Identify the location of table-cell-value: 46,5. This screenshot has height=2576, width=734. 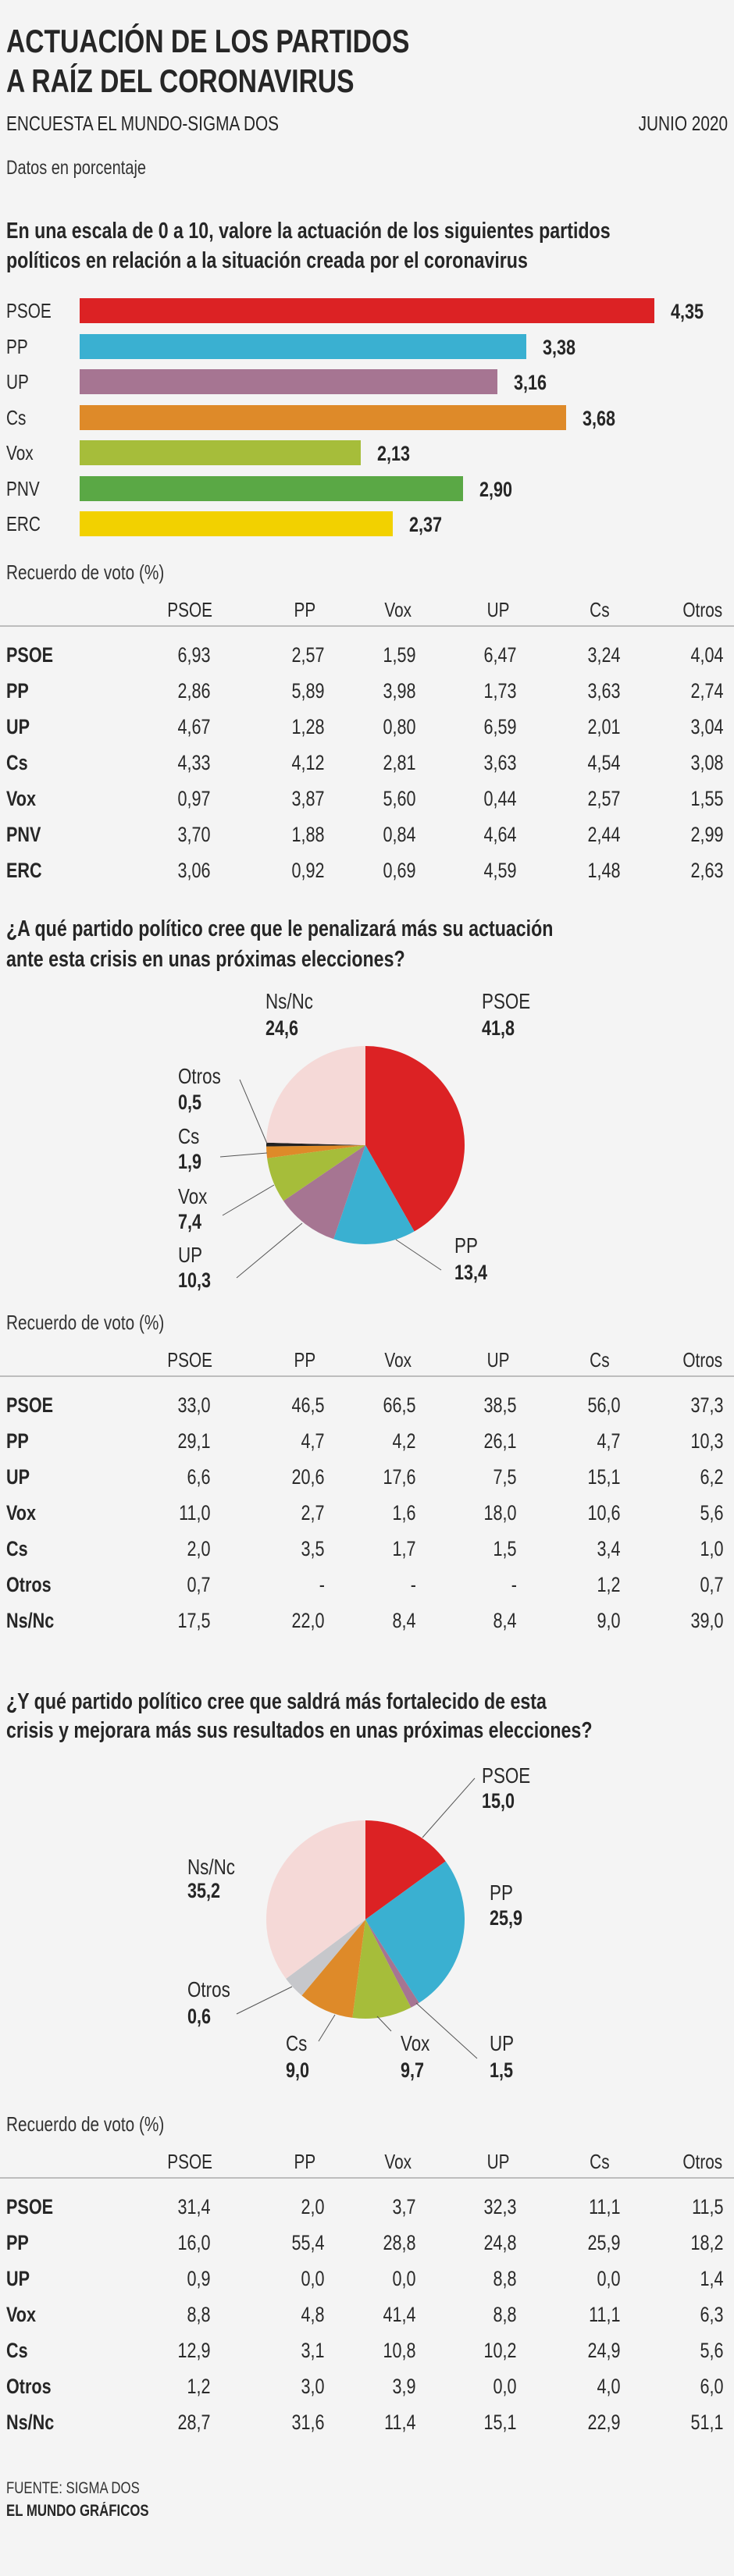
(308, 1405).